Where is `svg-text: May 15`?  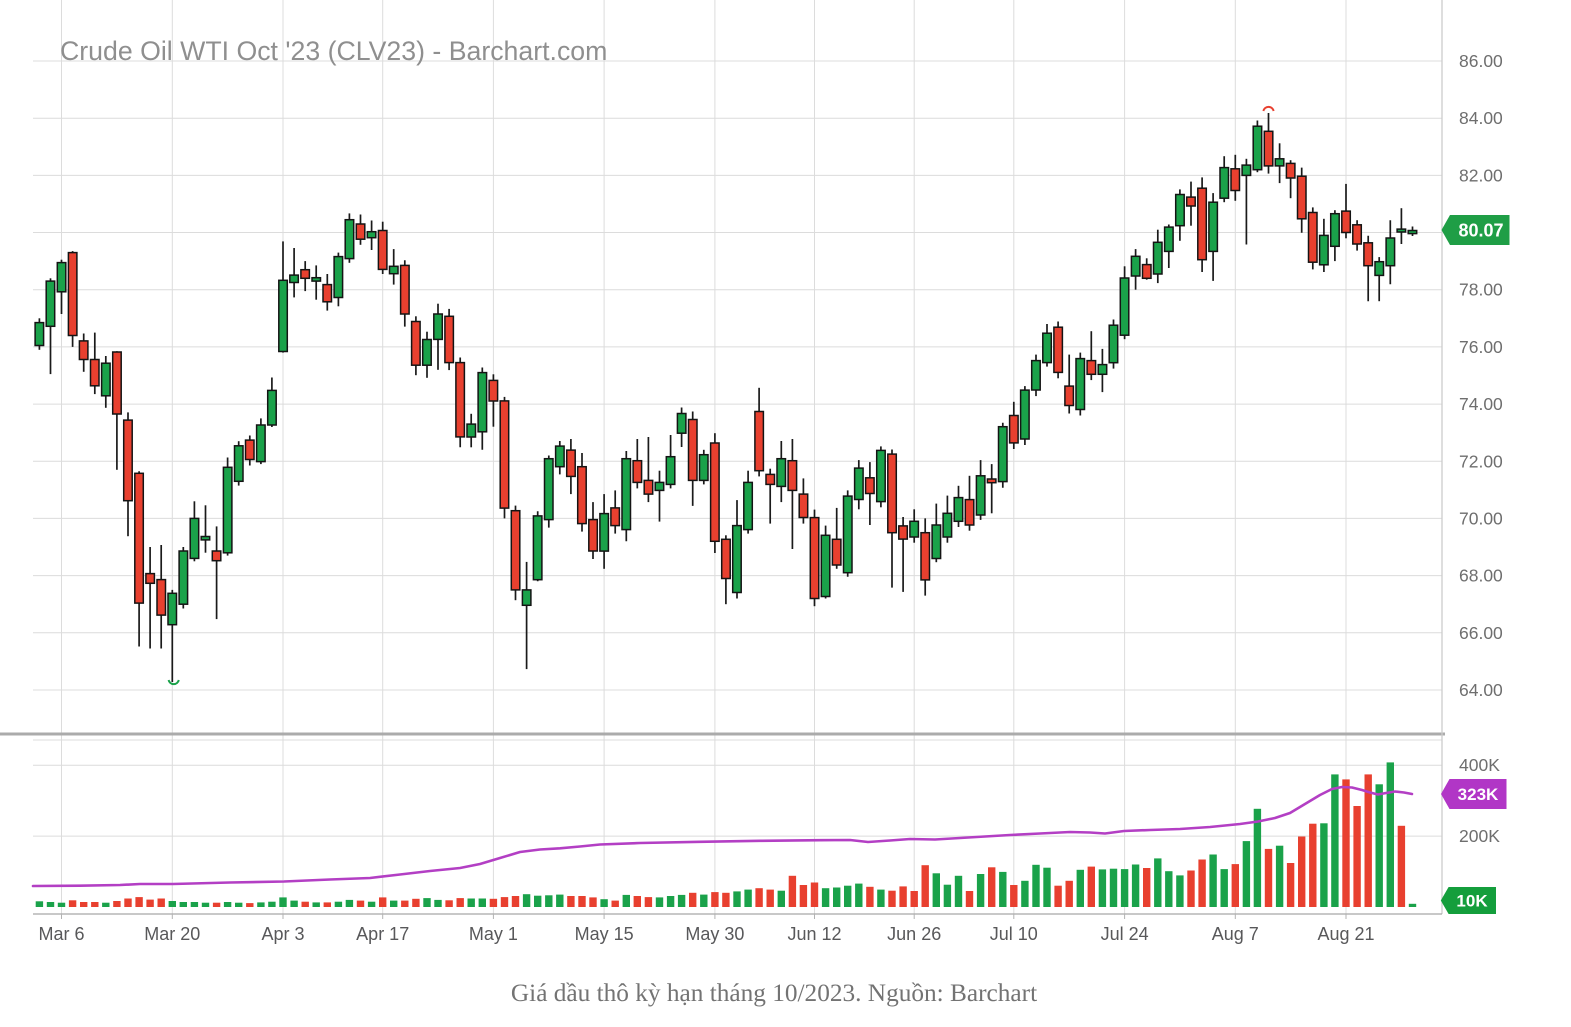 svg-text: May 15 is located at coordinates (604, 934).